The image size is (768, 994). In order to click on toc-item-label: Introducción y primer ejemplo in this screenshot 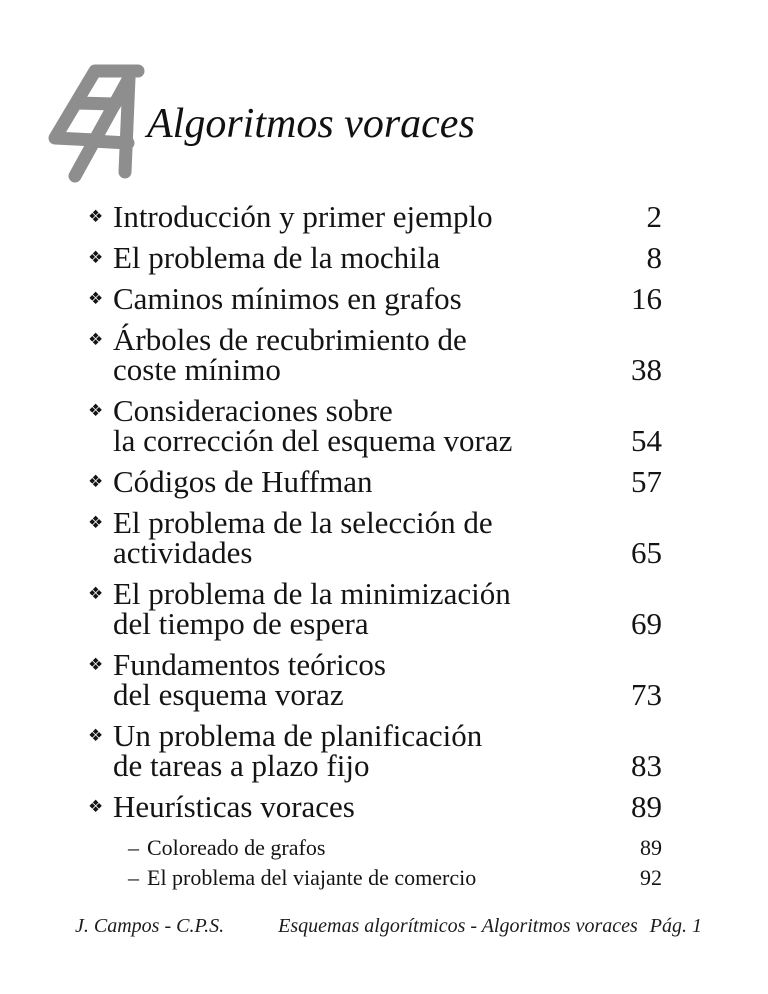, I will do `click(303, 216)`.